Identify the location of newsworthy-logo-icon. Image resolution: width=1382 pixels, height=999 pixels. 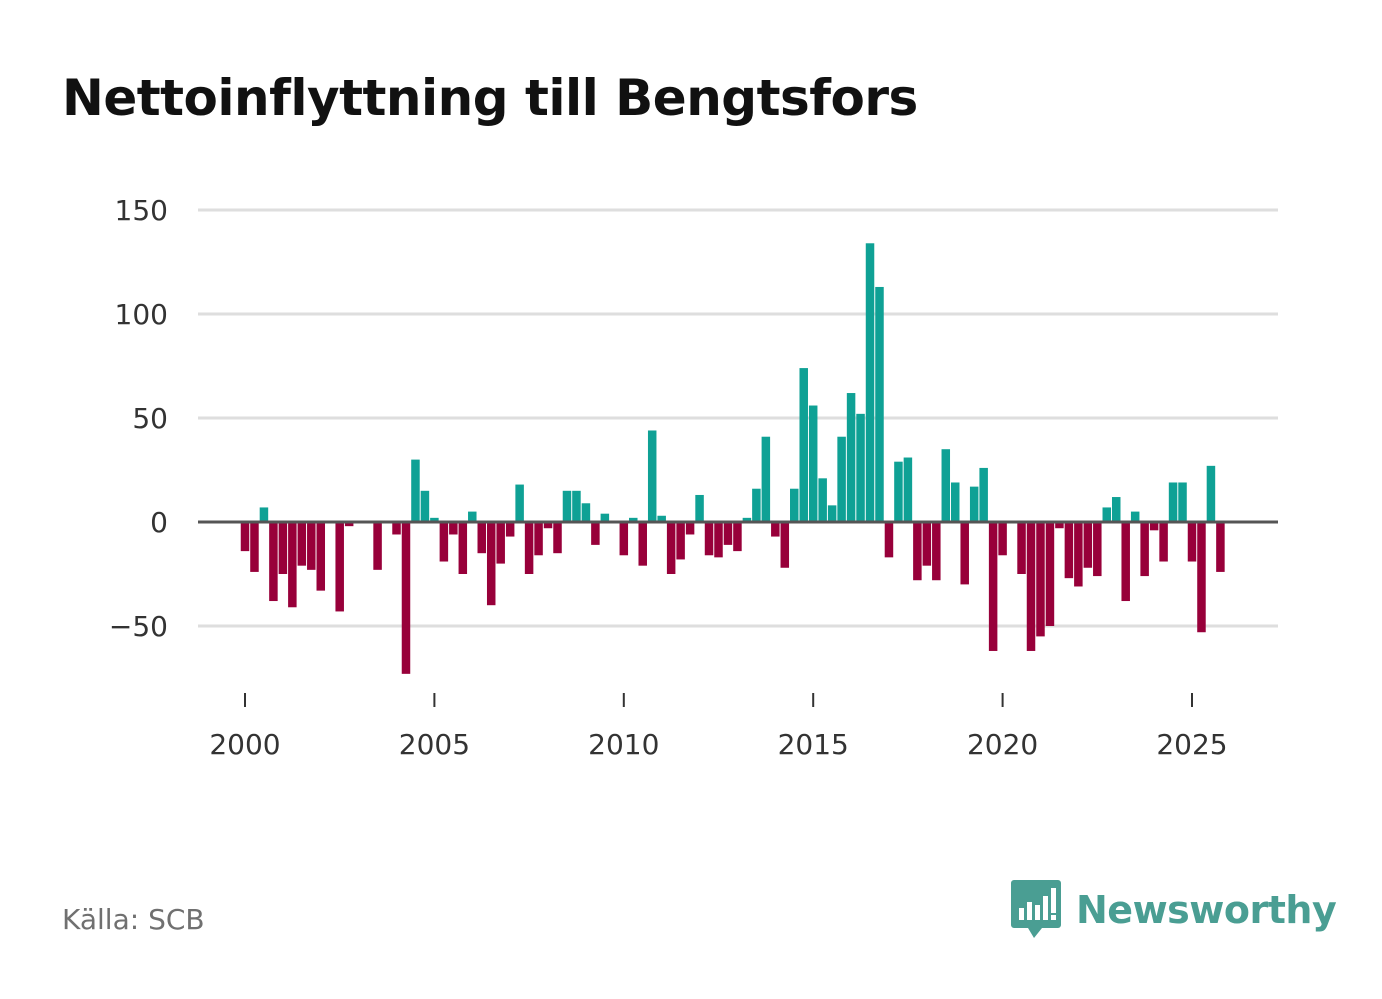
(1036, 909).